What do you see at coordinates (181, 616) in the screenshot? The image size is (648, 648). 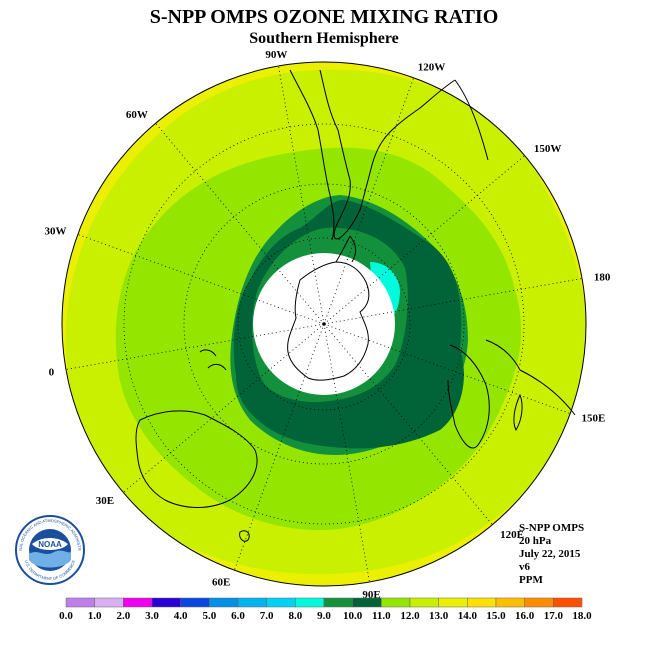 I see `colorbar-label: 4.0` at bounding box center [181, 616].